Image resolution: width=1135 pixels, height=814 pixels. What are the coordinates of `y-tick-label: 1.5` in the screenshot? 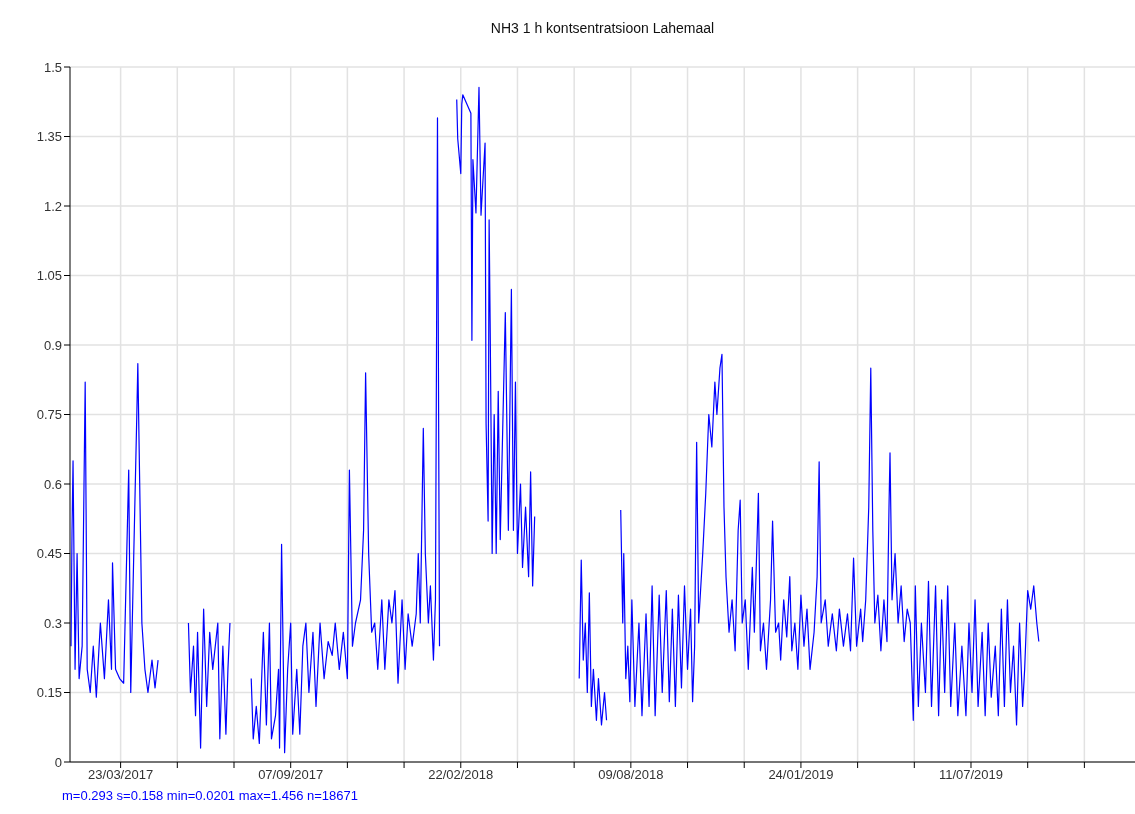 It's located at (52, 67).